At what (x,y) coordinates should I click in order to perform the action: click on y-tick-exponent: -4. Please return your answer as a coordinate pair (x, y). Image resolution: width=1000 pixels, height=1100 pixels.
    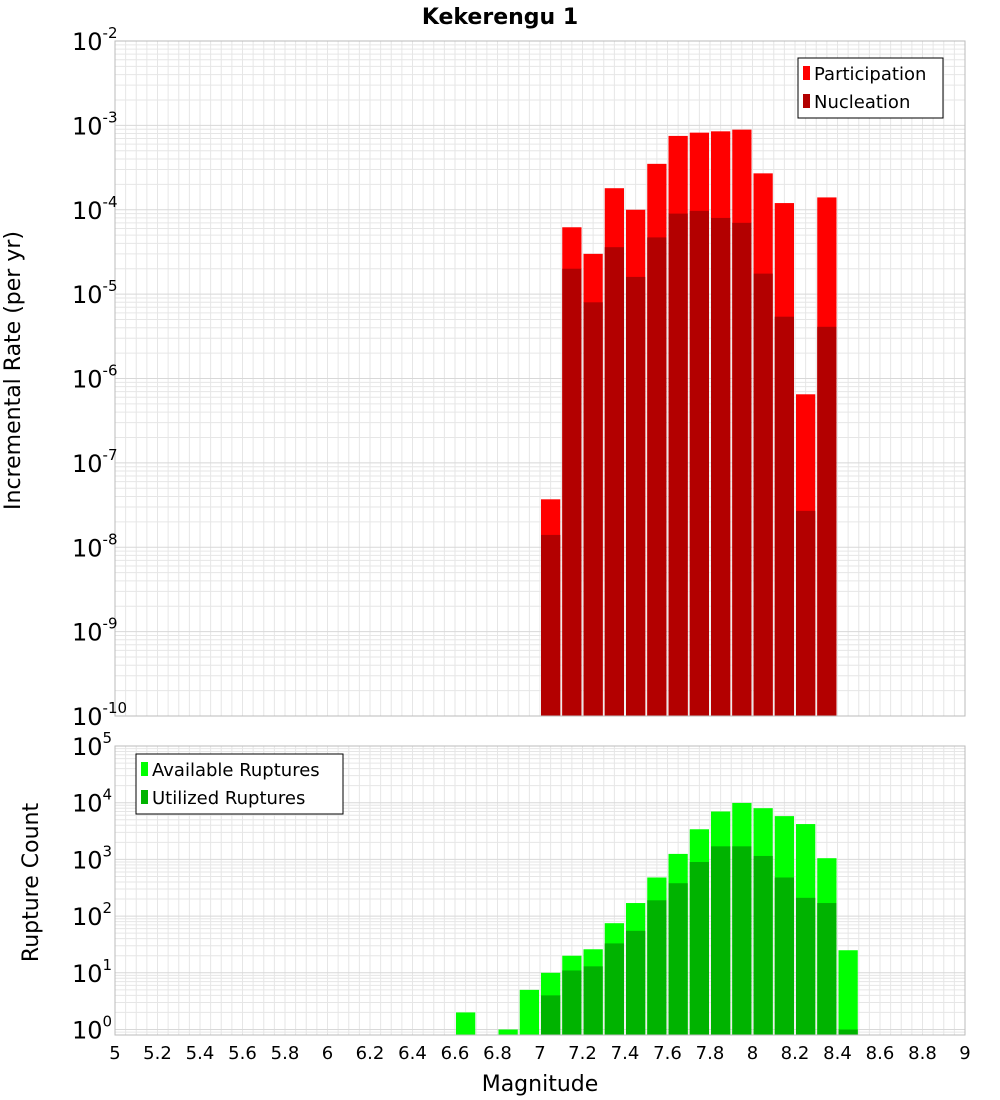
    Looking at the image, I should click on (110, 202).